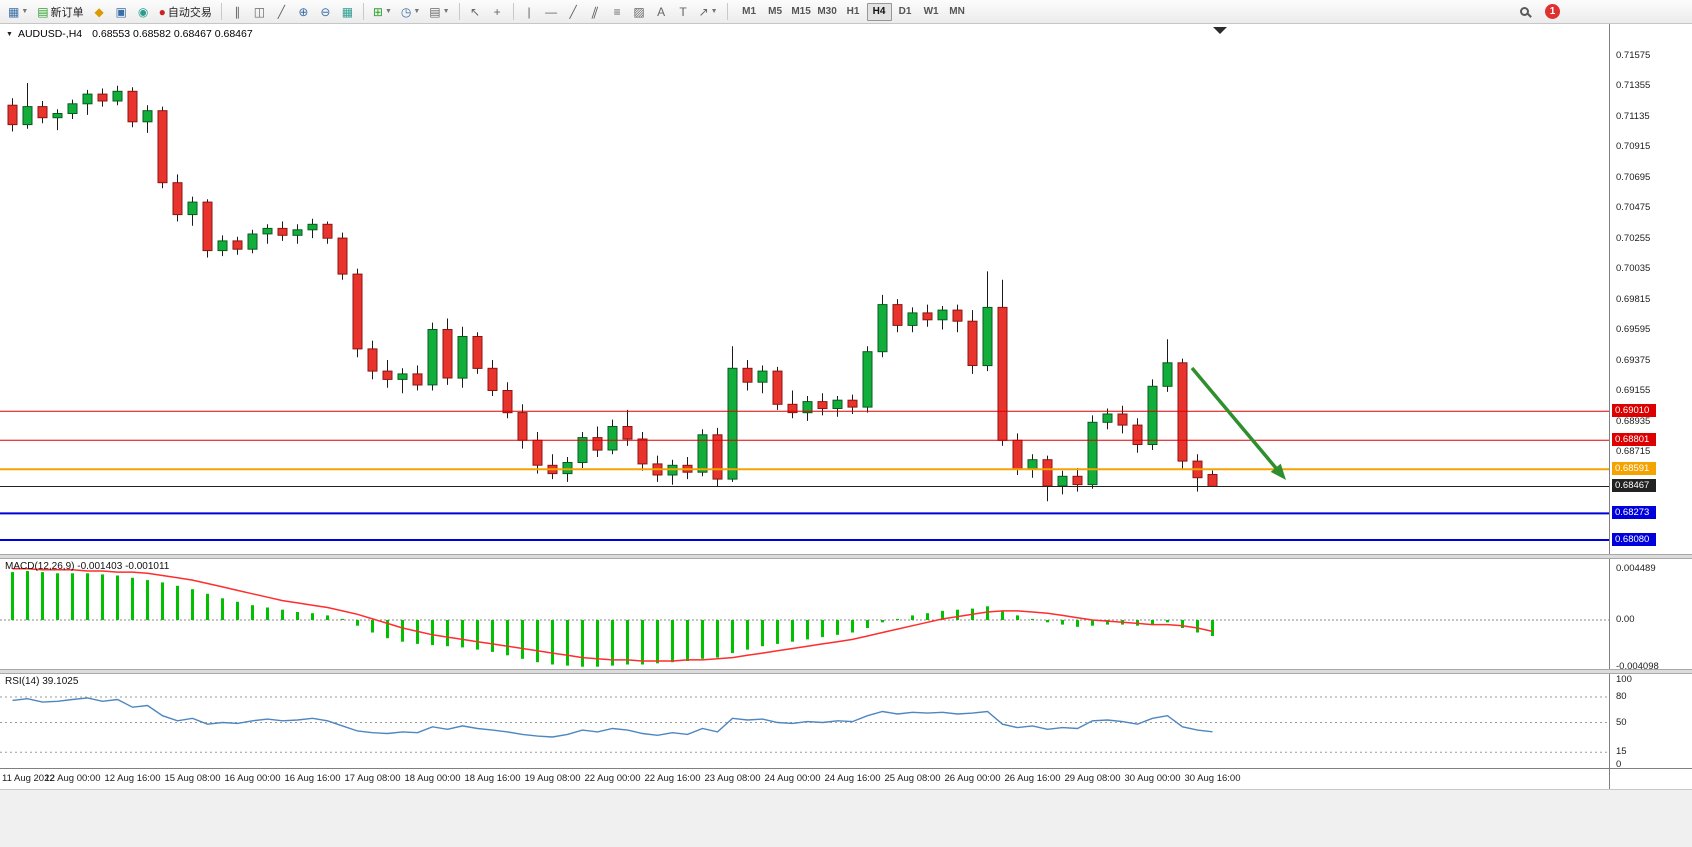  I want to click on price-line-badge: 0.68467, so click(1634, 486).